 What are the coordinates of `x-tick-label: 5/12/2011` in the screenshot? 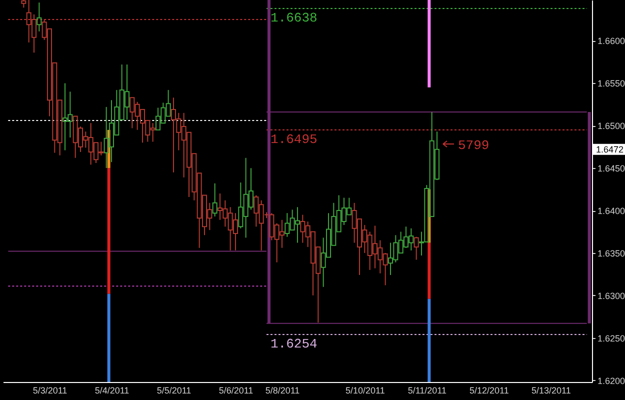 It's located at (489, 391).